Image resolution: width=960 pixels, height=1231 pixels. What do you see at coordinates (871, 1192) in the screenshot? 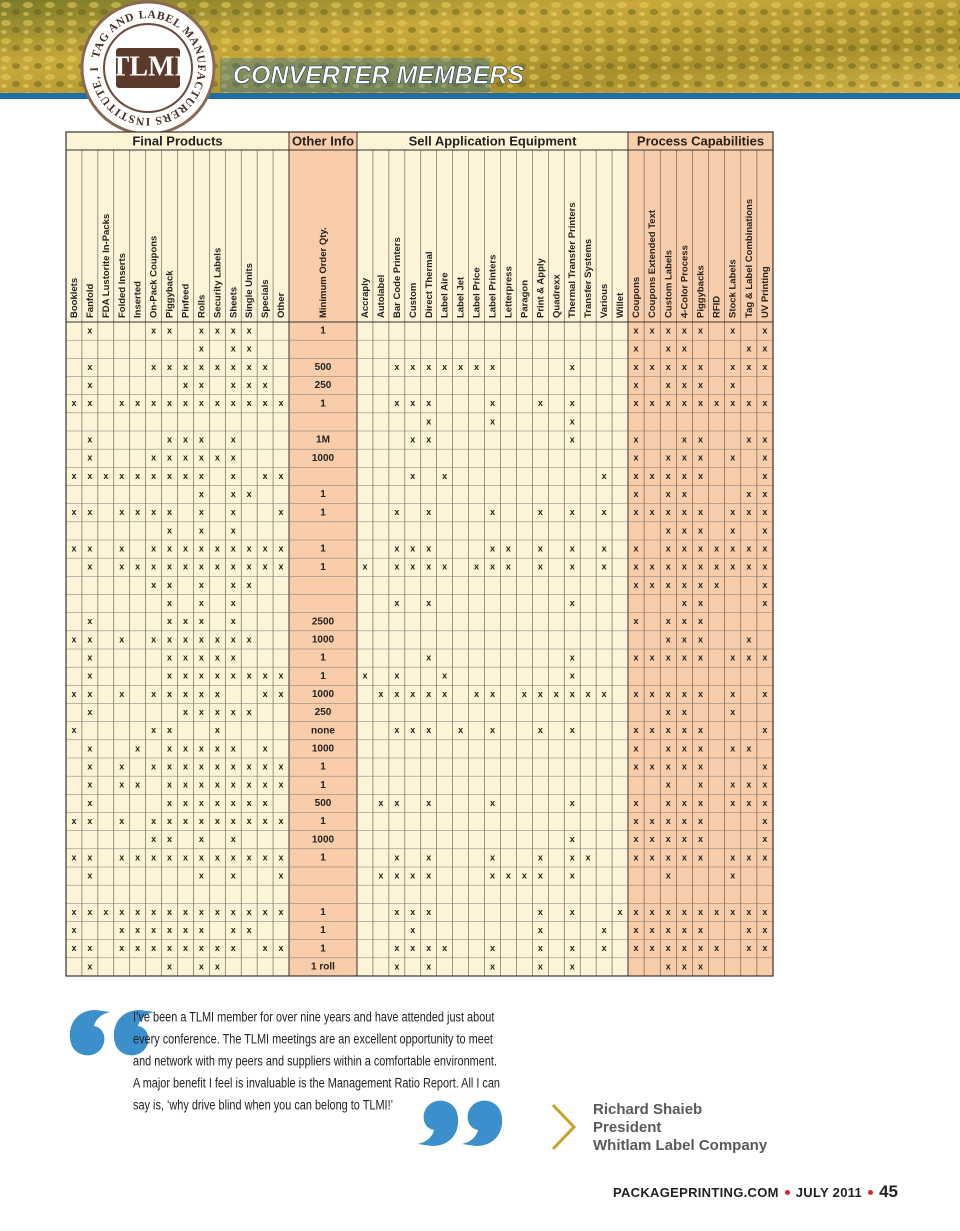
I see `separator-dot` at bounding box center [871, 1192].